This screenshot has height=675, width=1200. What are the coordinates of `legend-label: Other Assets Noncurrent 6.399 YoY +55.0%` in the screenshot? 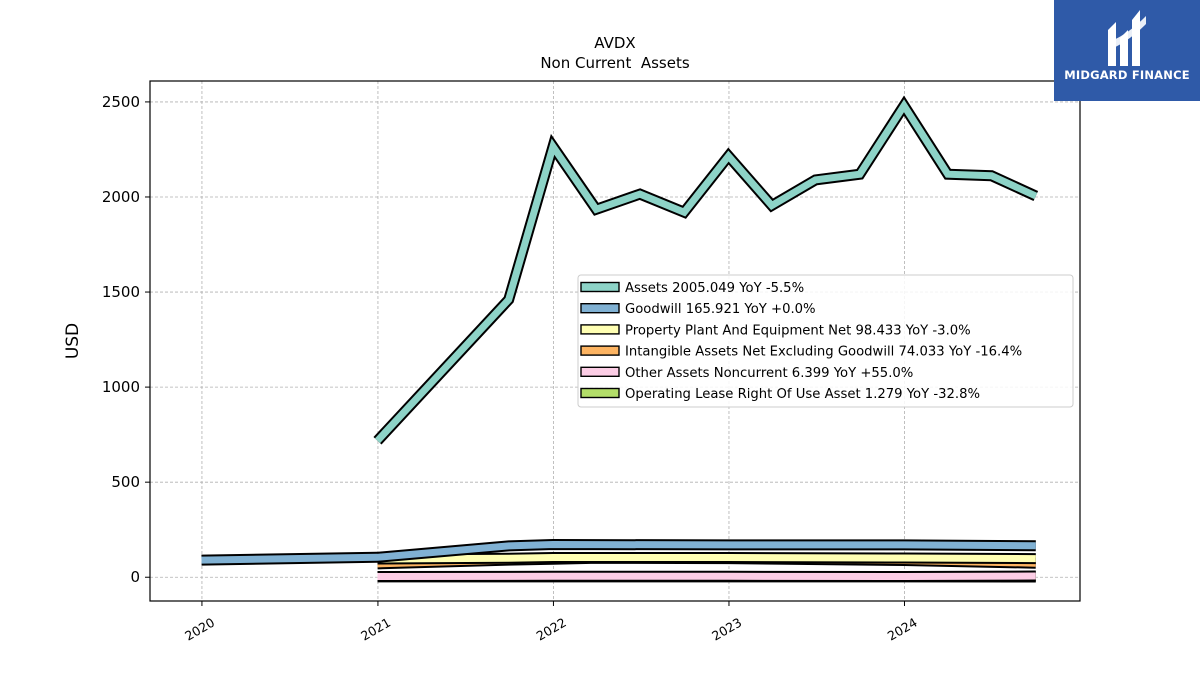 It's located at (769, 373).